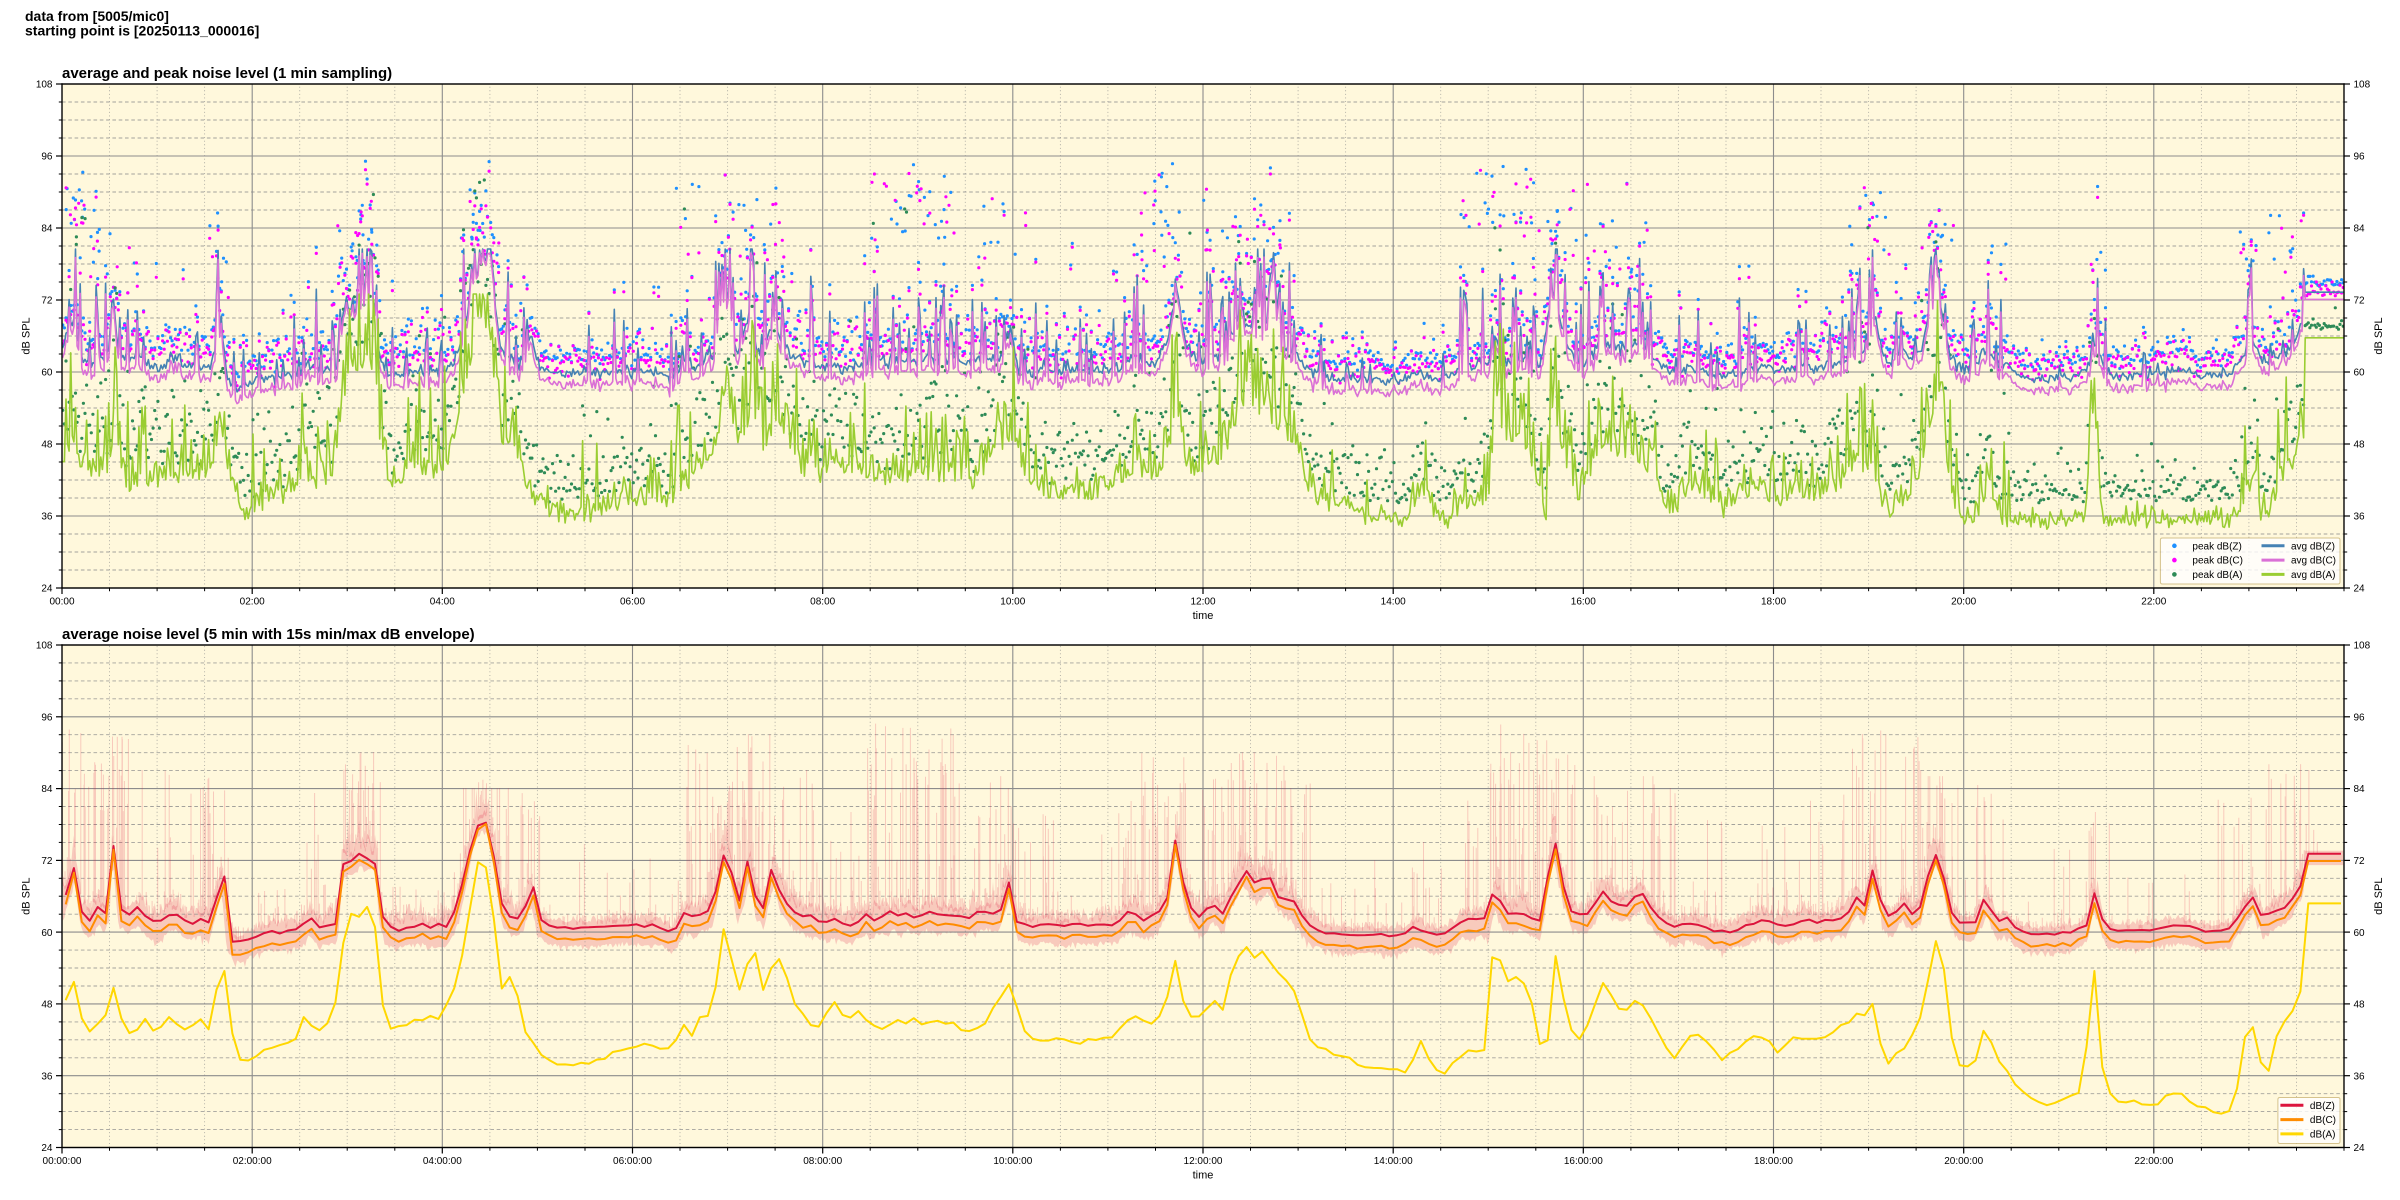 The width and height of the screenshot is (2400, 1200). I want to click on svg-text: 14:00, so click(1393, 602).